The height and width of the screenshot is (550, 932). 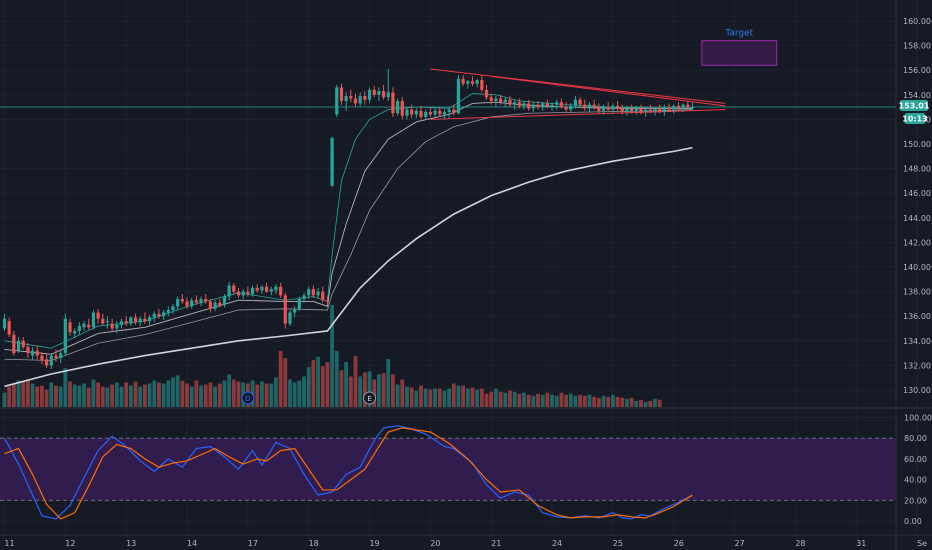 What do you see at coordinates (448, 469) in the screenshot?
I see `oscillator-band` at bounding box center [448, 469].